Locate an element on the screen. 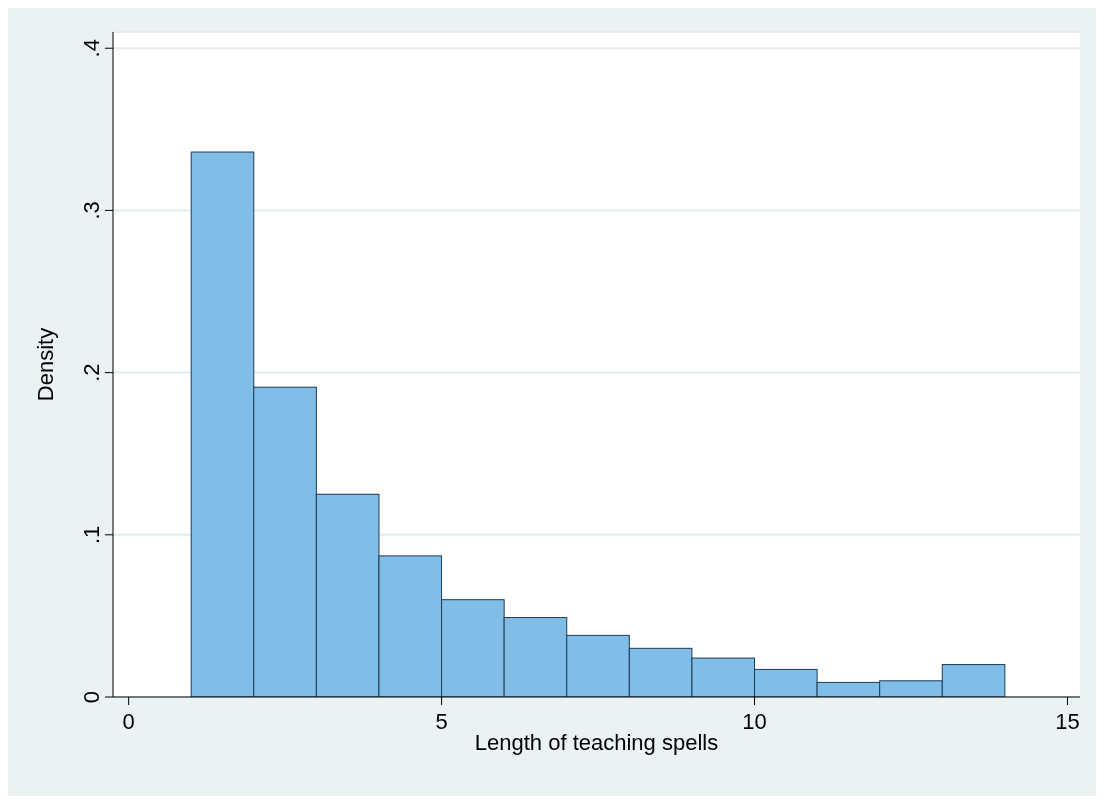 This screenshot has height=804, width=1104. y-tick-label: 0 is located at coordinates (91, 697).